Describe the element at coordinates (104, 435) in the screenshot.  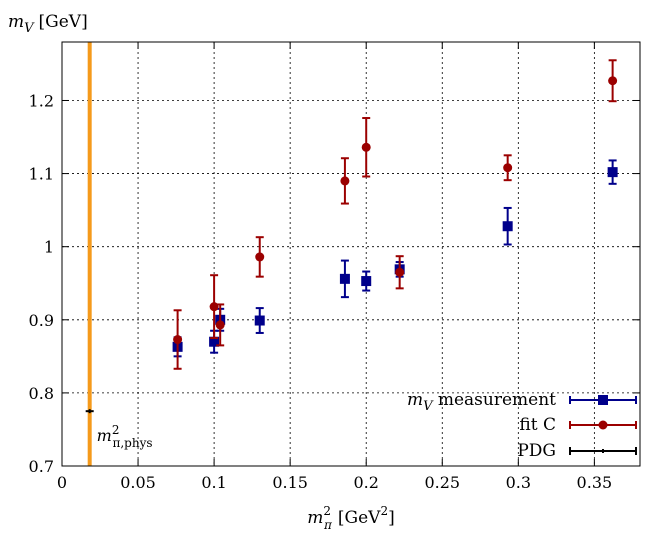
I see `annotation-main: m` at that location.